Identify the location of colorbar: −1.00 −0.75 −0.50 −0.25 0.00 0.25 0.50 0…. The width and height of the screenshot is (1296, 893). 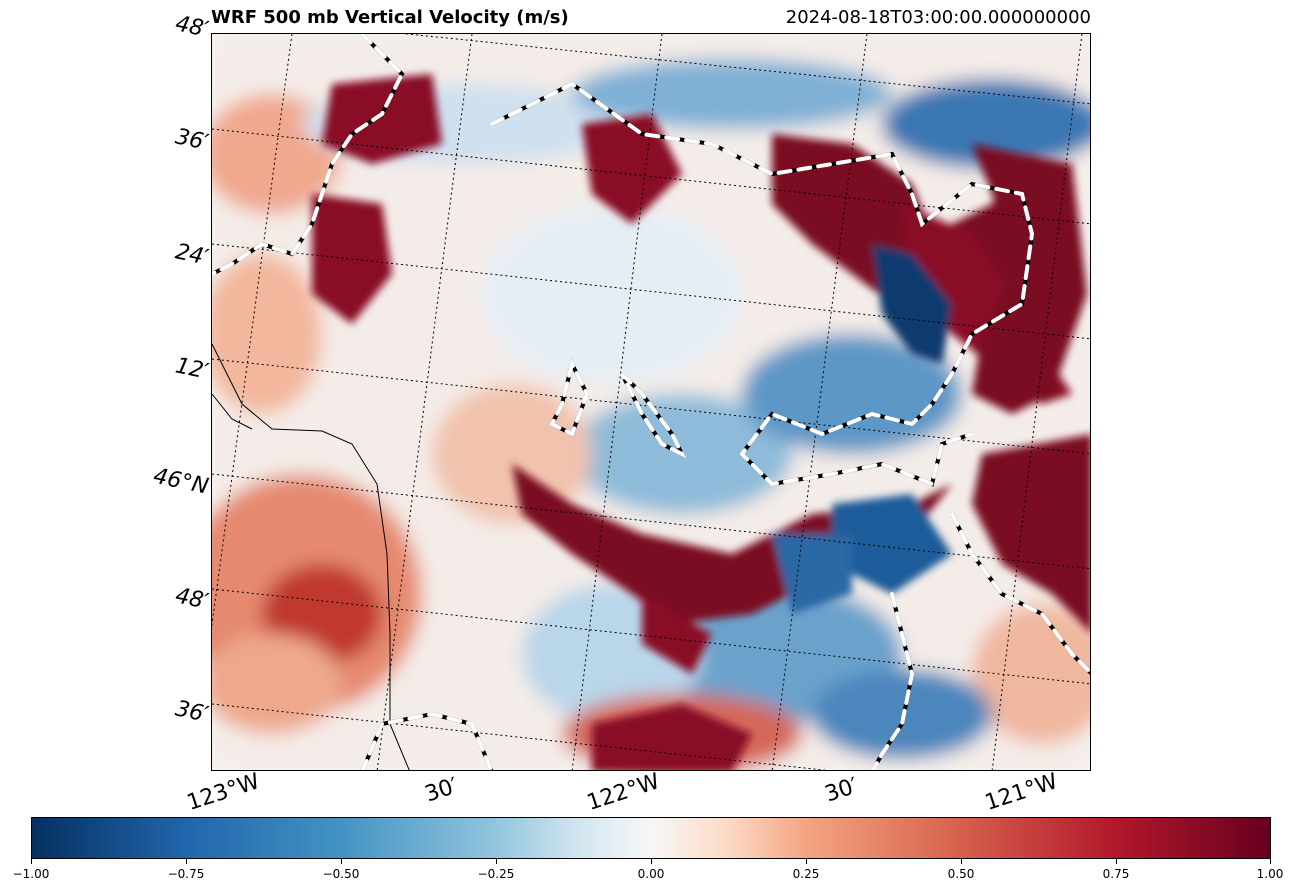
(648, 849).